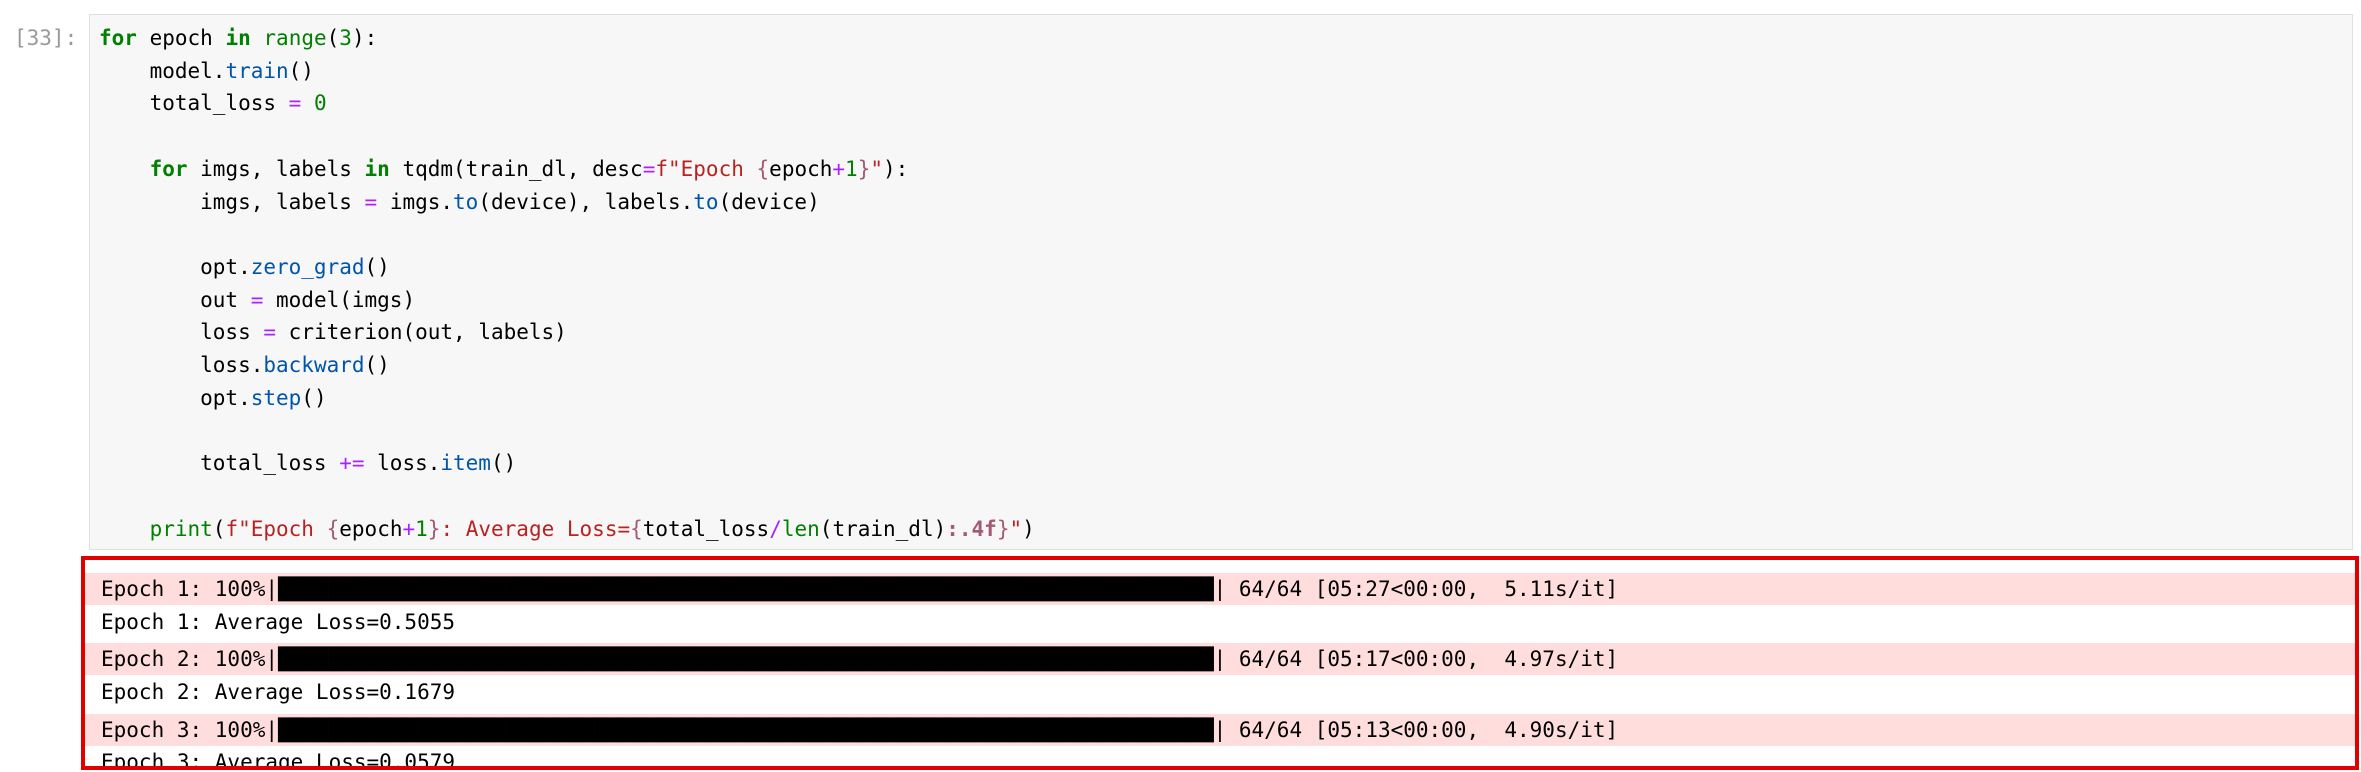 This screenshot has width=2361, height=772. Describe the element at coordinates (345, 38) in the screenshot. I see `code-token: 3` at that location.